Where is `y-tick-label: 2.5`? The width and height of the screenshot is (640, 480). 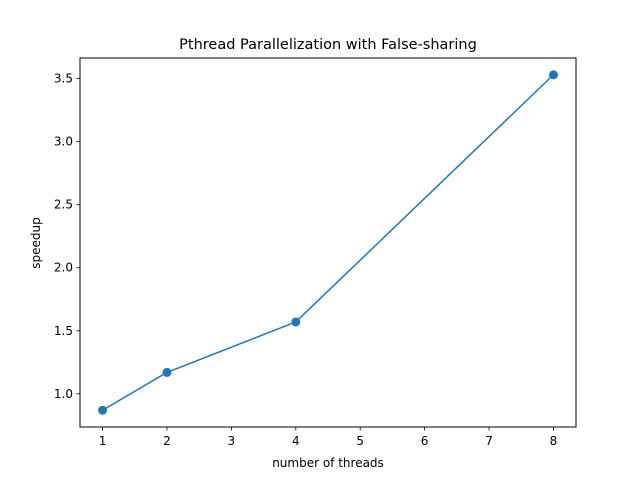 y-tick-label: 2.5 is located at coordinates (63, 205).